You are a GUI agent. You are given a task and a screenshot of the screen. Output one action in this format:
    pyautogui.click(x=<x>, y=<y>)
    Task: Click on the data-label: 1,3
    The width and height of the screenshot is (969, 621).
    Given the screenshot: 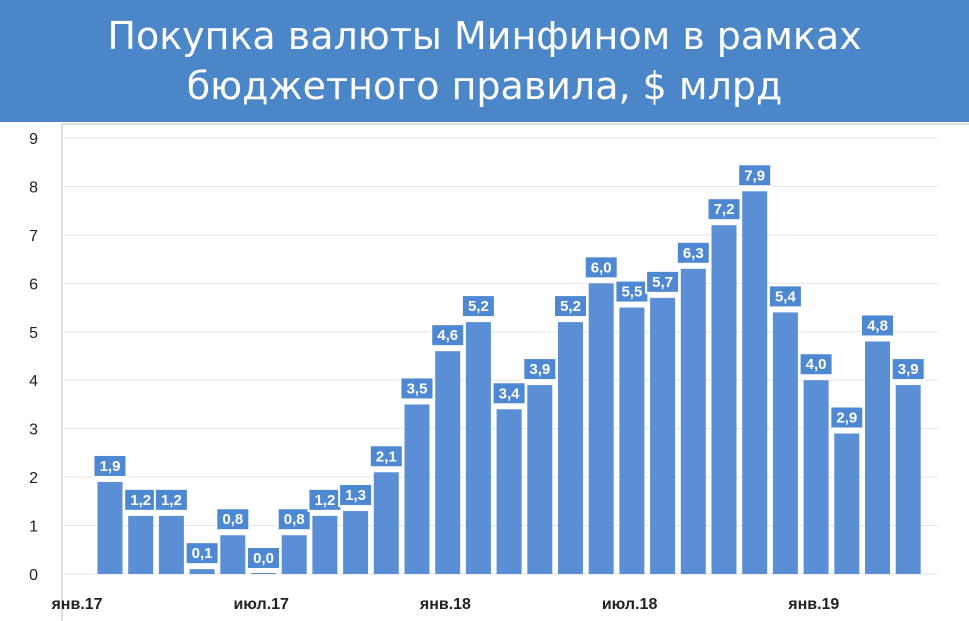 What is the action you would take?
    pyautogui.click(x=355, y=495)
    